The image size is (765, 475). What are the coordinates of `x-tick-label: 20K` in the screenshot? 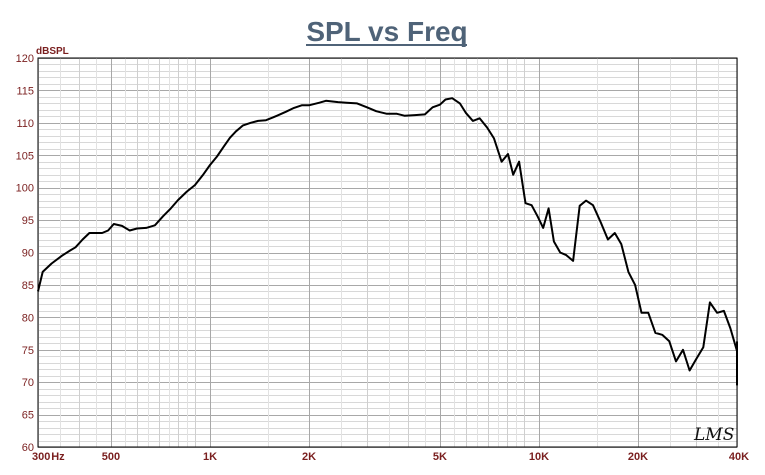 It's located at (638, 457).